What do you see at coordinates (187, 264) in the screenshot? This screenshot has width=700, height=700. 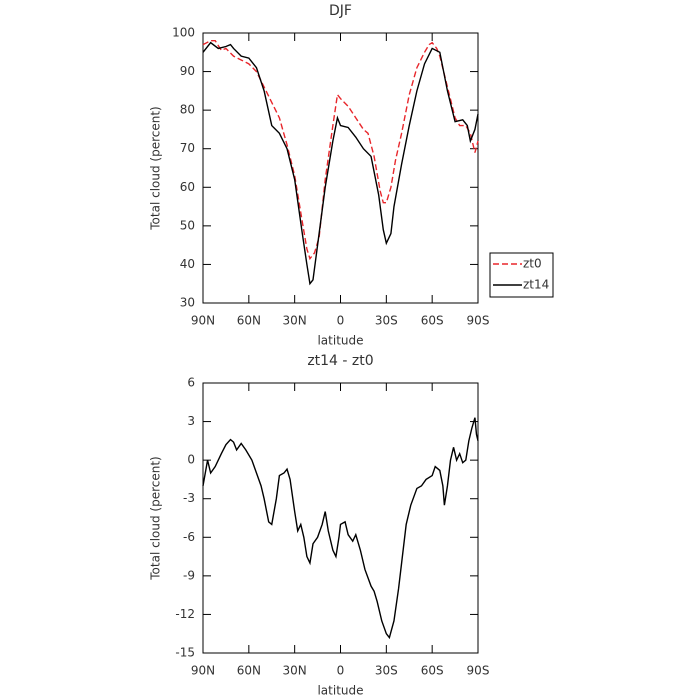 I see `y-tick-label: 40` at bounding box center [187, 264].